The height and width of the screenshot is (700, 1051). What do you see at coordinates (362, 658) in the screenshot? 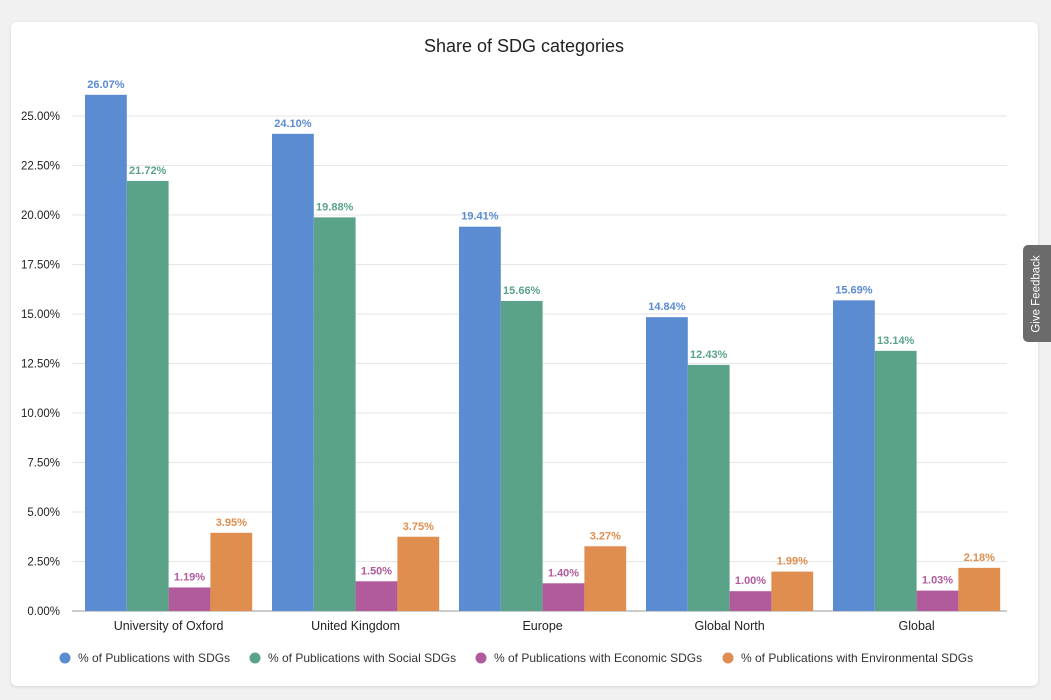
I see `legend-label: % of Publications with Social SDGs` at bounding box center [362, 658].